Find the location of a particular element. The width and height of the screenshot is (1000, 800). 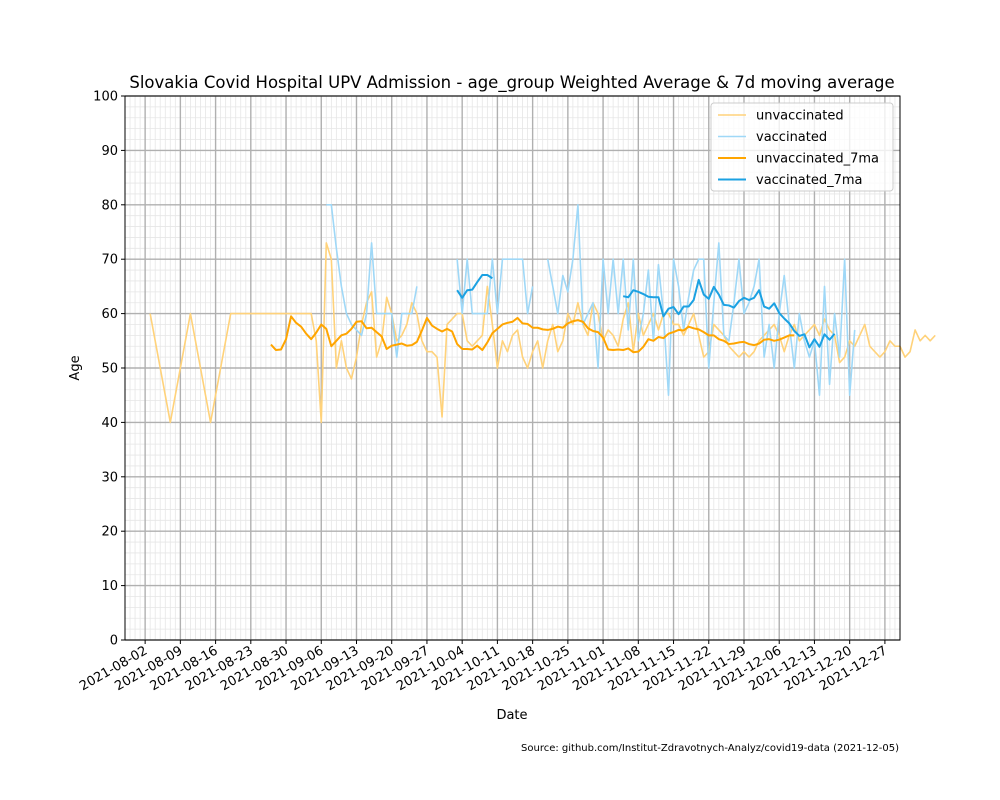

y-tick-label: 30 is located at coordinates (109, 477).